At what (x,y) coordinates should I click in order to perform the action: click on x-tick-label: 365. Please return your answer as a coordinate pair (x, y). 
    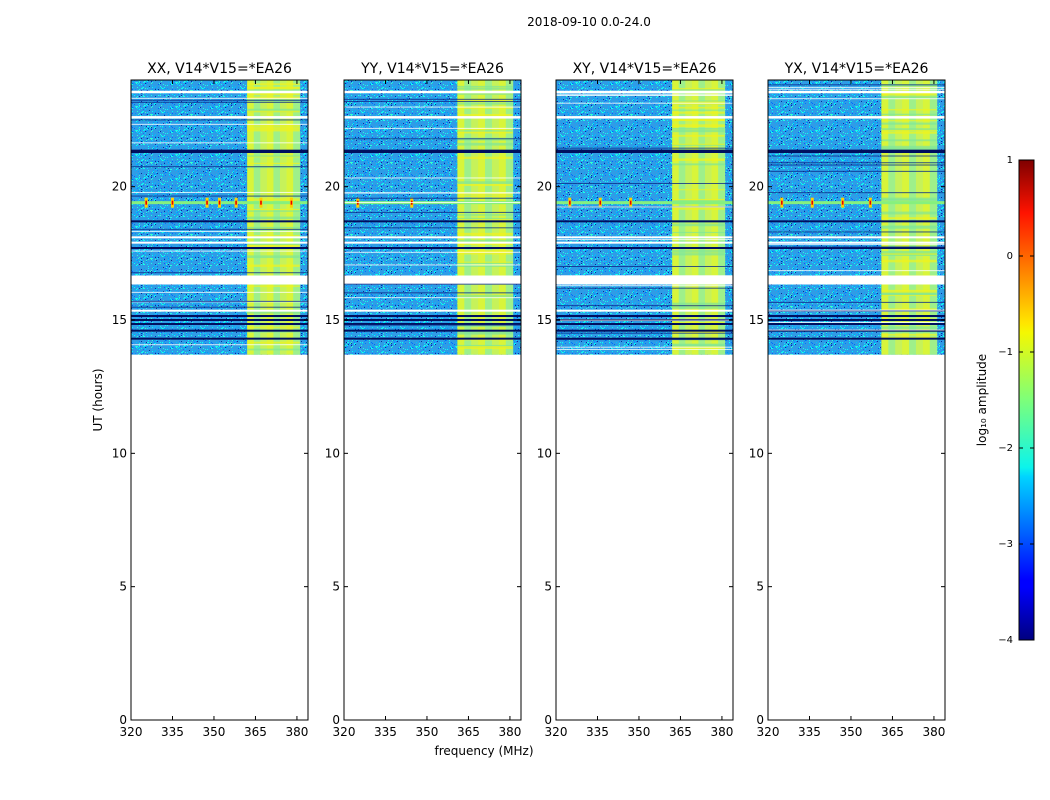
    Looking at the image, I should click on (892, 732).